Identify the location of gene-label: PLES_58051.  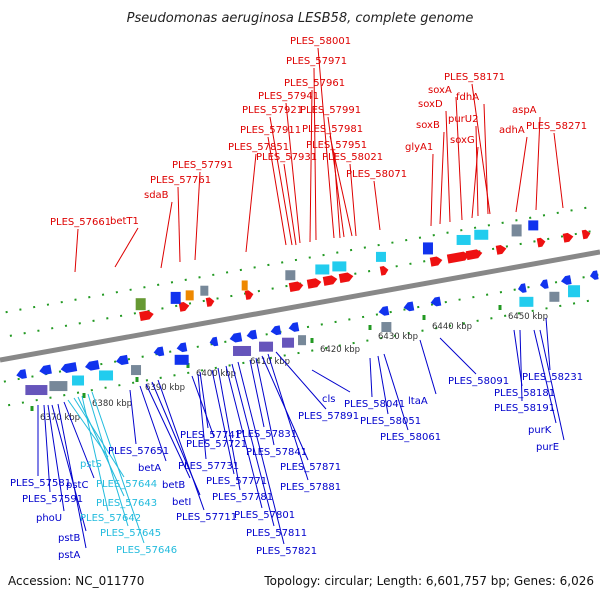
(390, 421).